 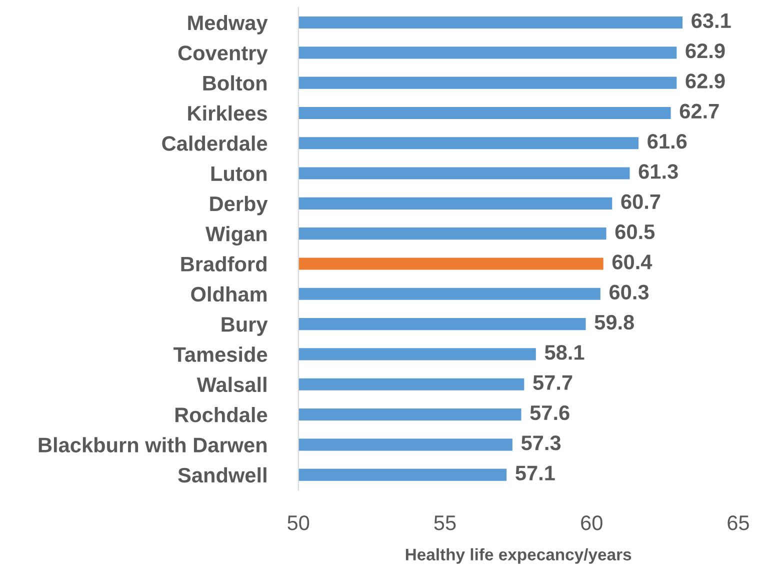 What do you see at coordinates (640, 202) in the screenshot?
I see `data-label: 60.7` at bounding box center [640, 202].